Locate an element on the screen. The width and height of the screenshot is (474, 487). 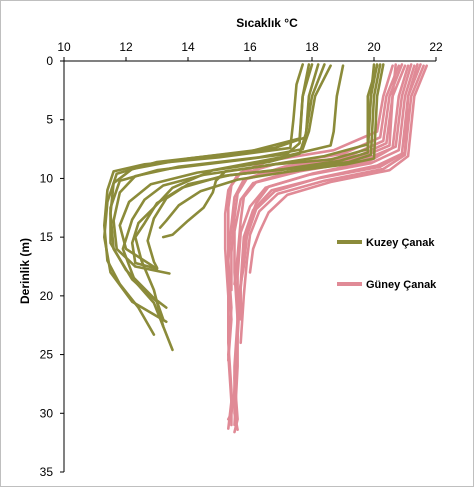
y-tick-label: 25 is located at coordinates (47, 355).